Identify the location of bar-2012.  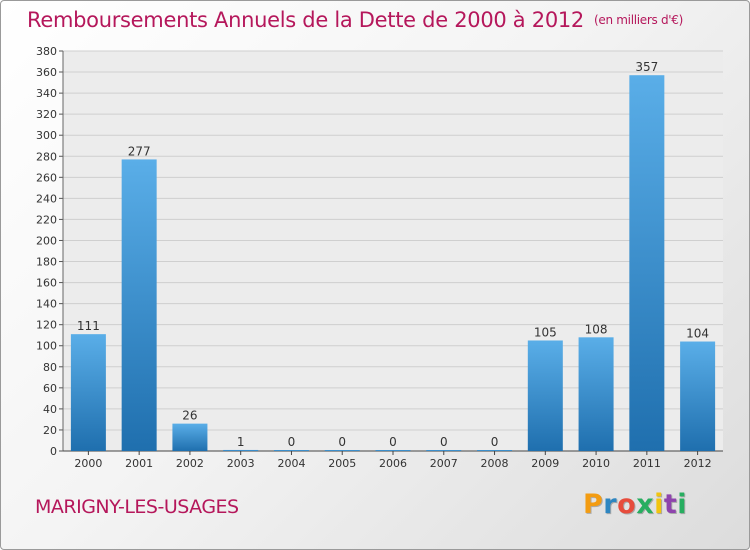
(698, 396).